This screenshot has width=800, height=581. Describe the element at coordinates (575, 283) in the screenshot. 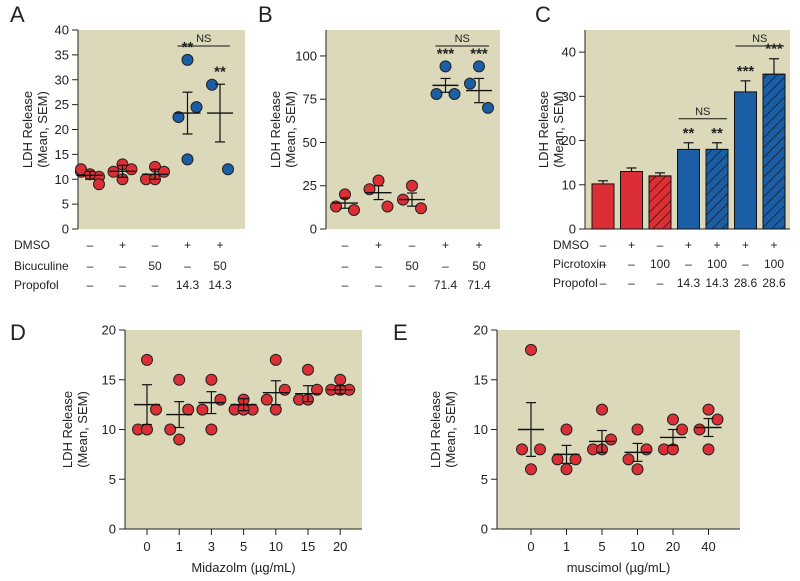

I see `condition-label: Propofol` at that location.